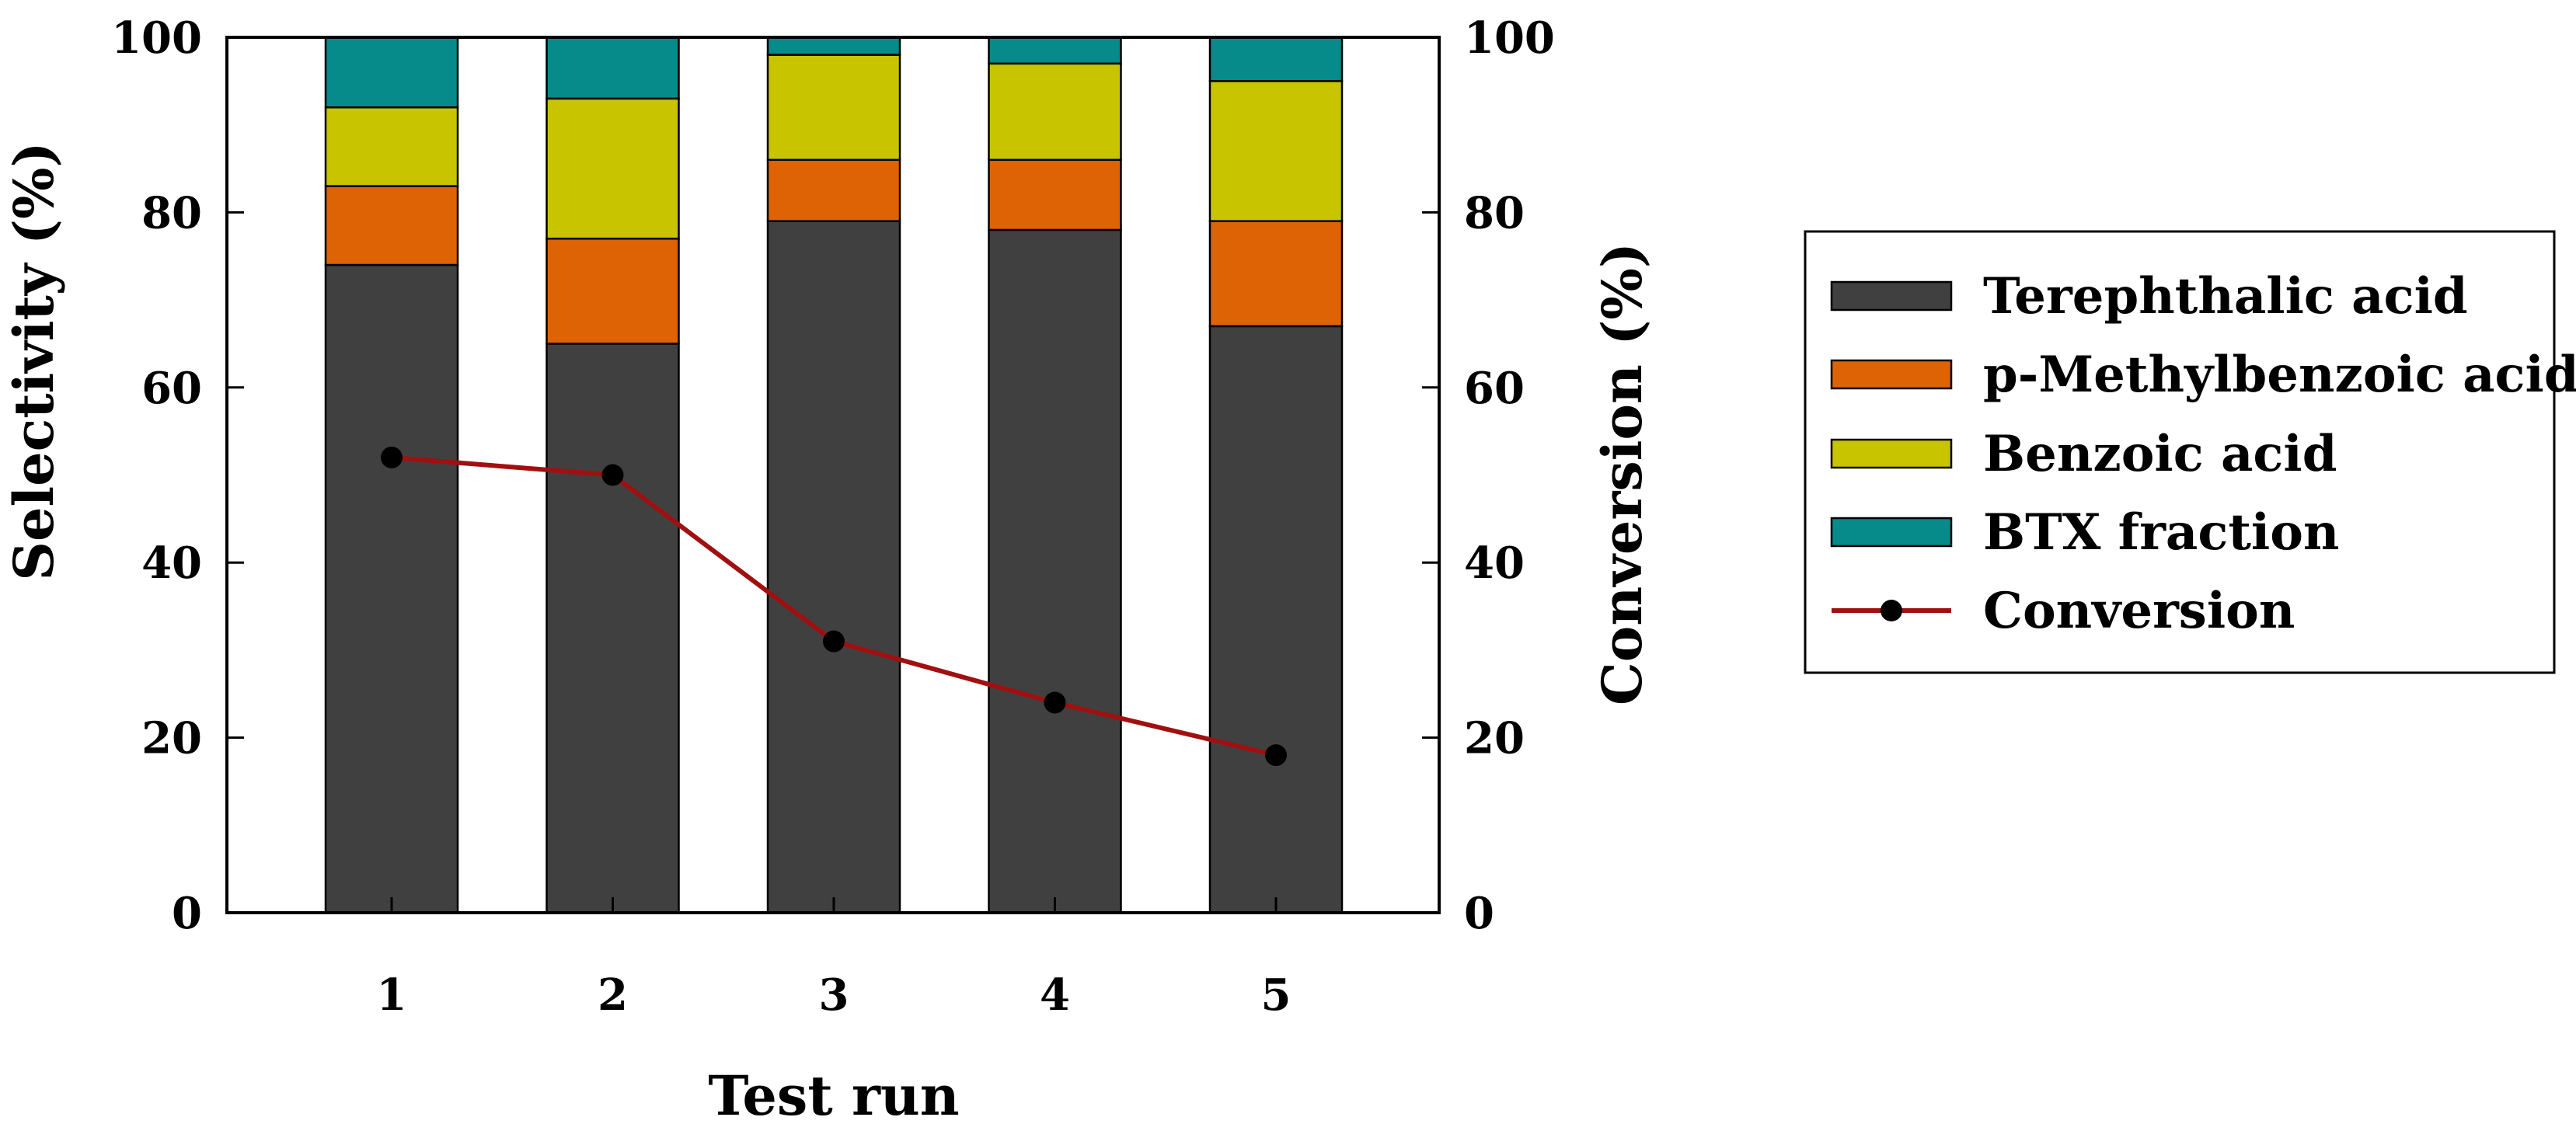  I want to click on y-tick-label: 80, so click(171, 212).